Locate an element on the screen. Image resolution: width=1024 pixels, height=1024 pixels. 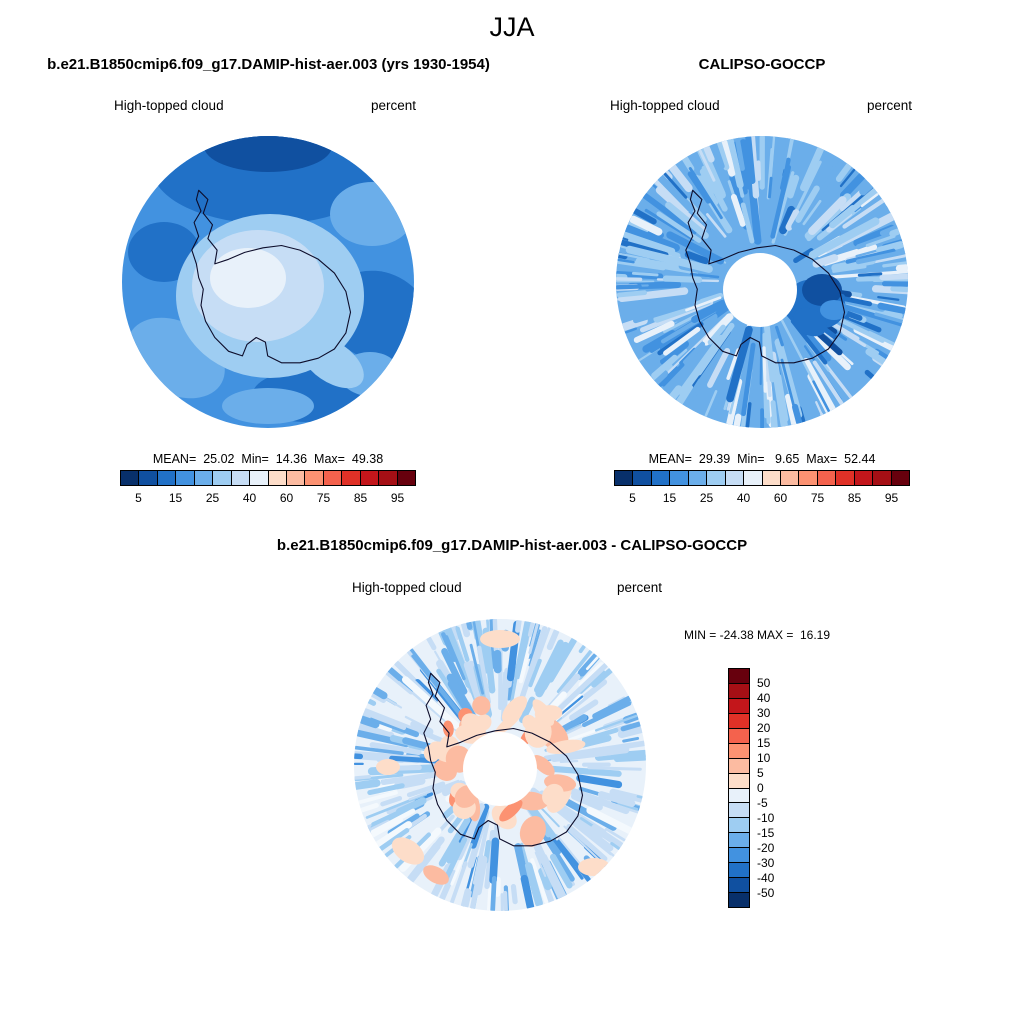
model-units-label: percent is located at coordinates (393, 105).